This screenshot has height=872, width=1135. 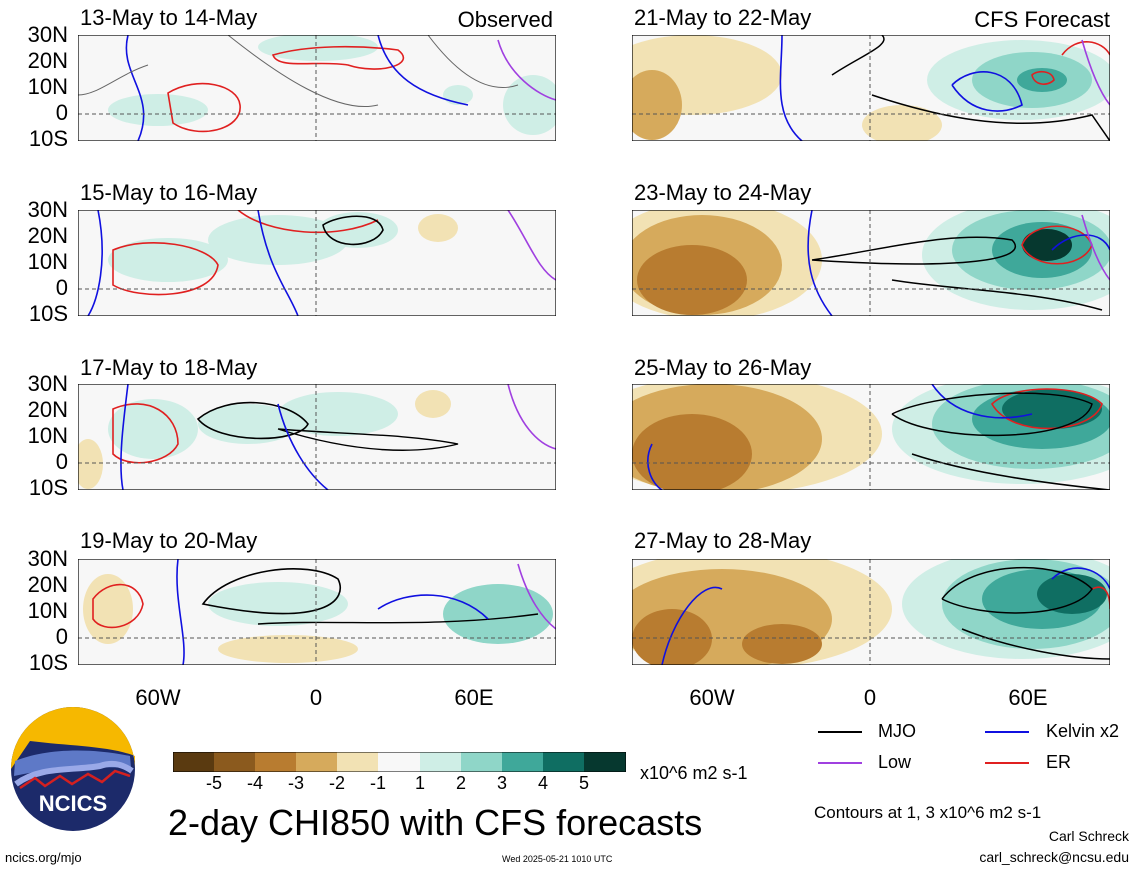 What do you see at coordinates (1059, 762) in the screenshot?
I see `legend-er: ER` at bounding box center [1059, 762].